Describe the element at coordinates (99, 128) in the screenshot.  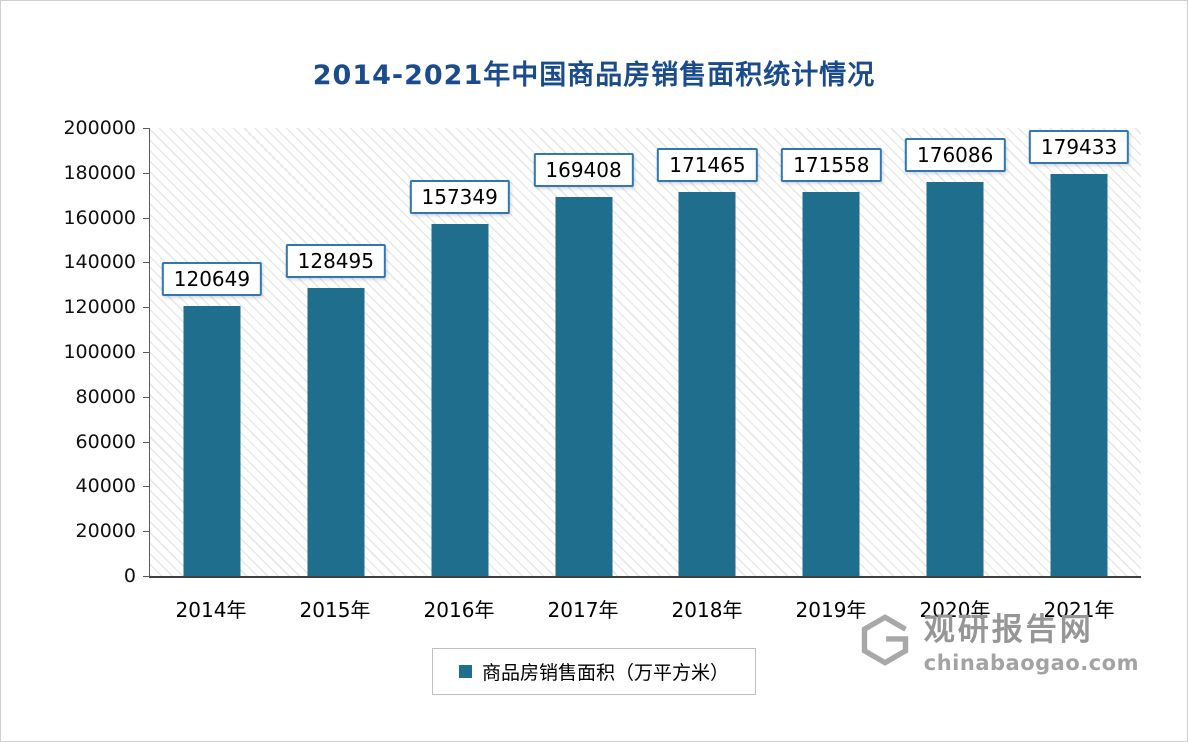
I see `y-axis-label: 200000` at that location.